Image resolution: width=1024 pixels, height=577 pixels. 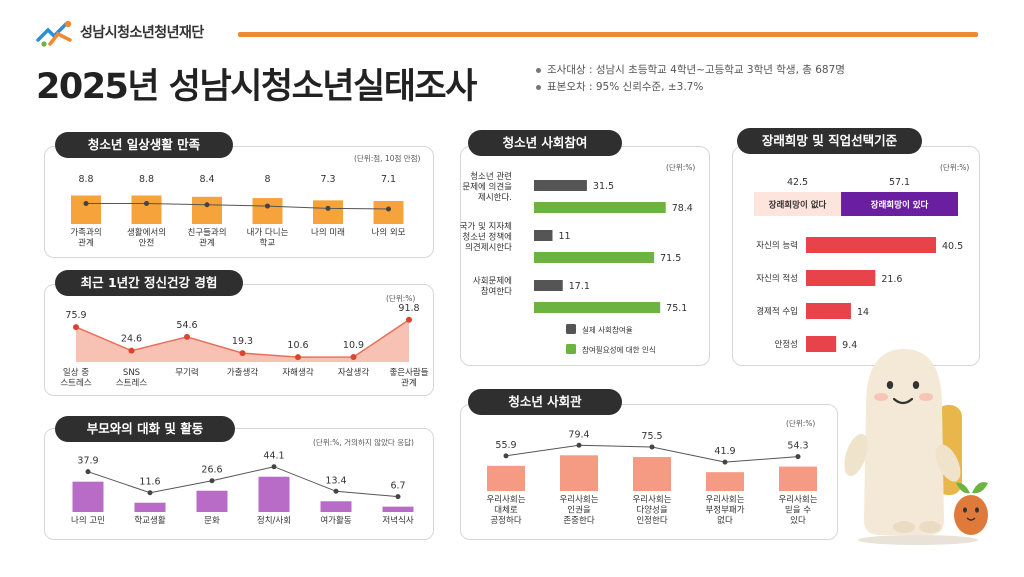 I want to click on value-label-parents-1: 11.6, so click(x=149, y=482).